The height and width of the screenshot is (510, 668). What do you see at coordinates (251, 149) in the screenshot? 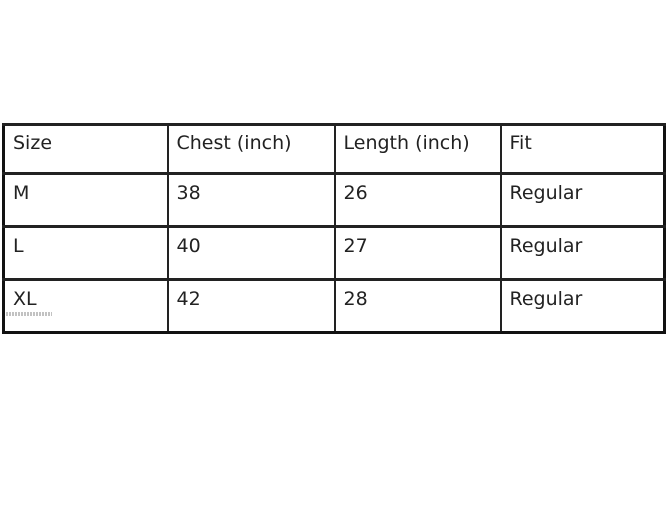
I see `header-chest: Chest (inch)` at bounding box center [251, 149].